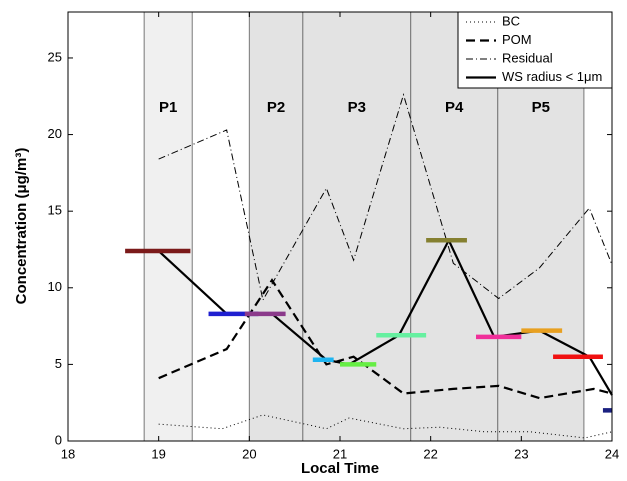 Image resolution: width=627 pixels, height=481 pixels. What do you see at coordinates (430, 453) in the screenshot?
I see `x-tick-label: 22` at bounding box center [430, 453].